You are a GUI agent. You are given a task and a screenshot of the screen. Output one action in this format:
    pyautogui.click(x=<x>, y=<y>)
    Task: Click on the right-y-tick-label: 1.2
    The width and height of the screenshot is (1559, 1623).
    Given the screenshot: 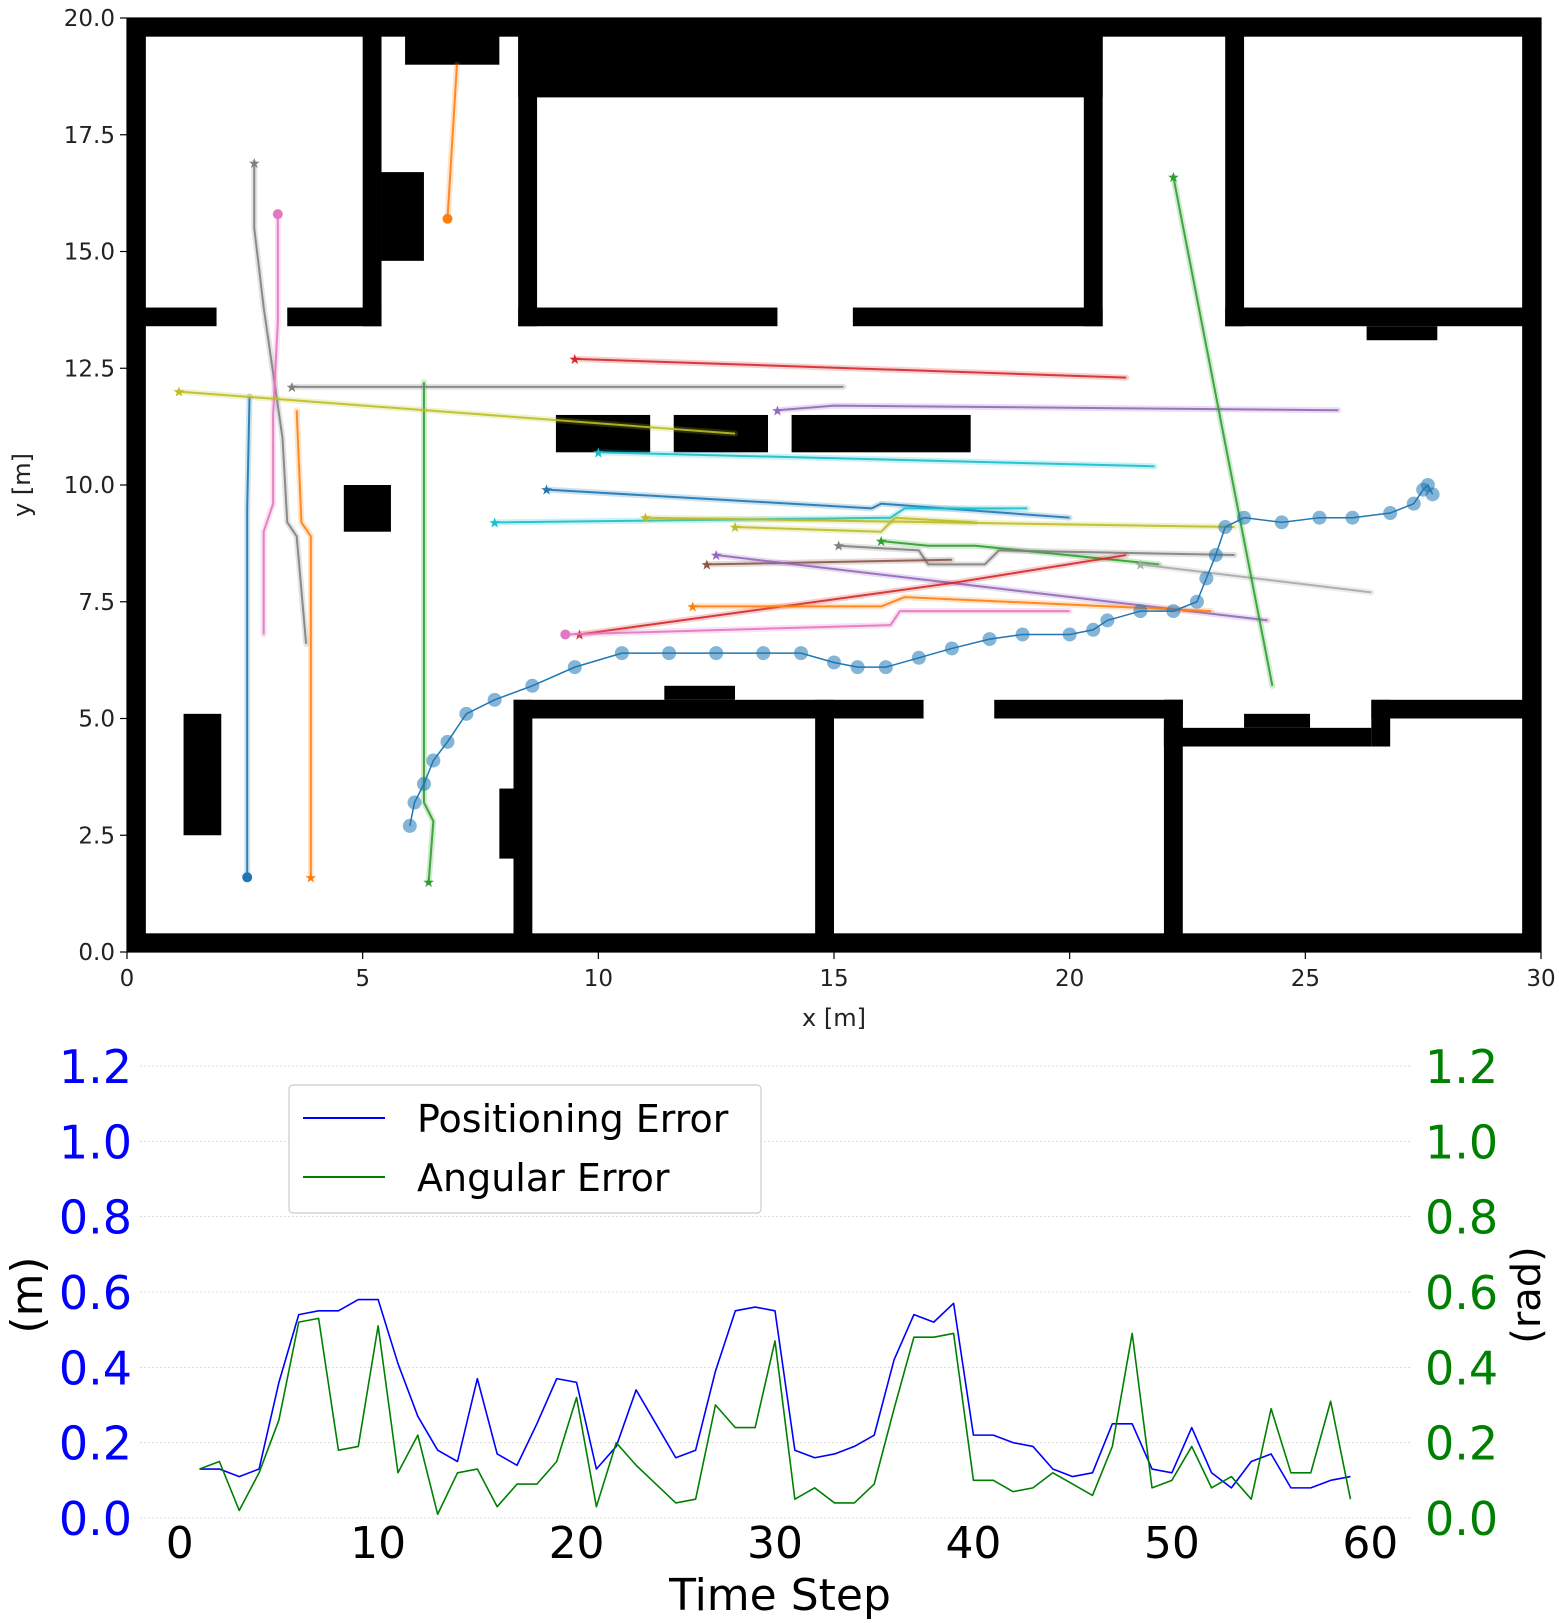 What is the action you would take?
    pyautogui.click(x=1461, y=1067)
    